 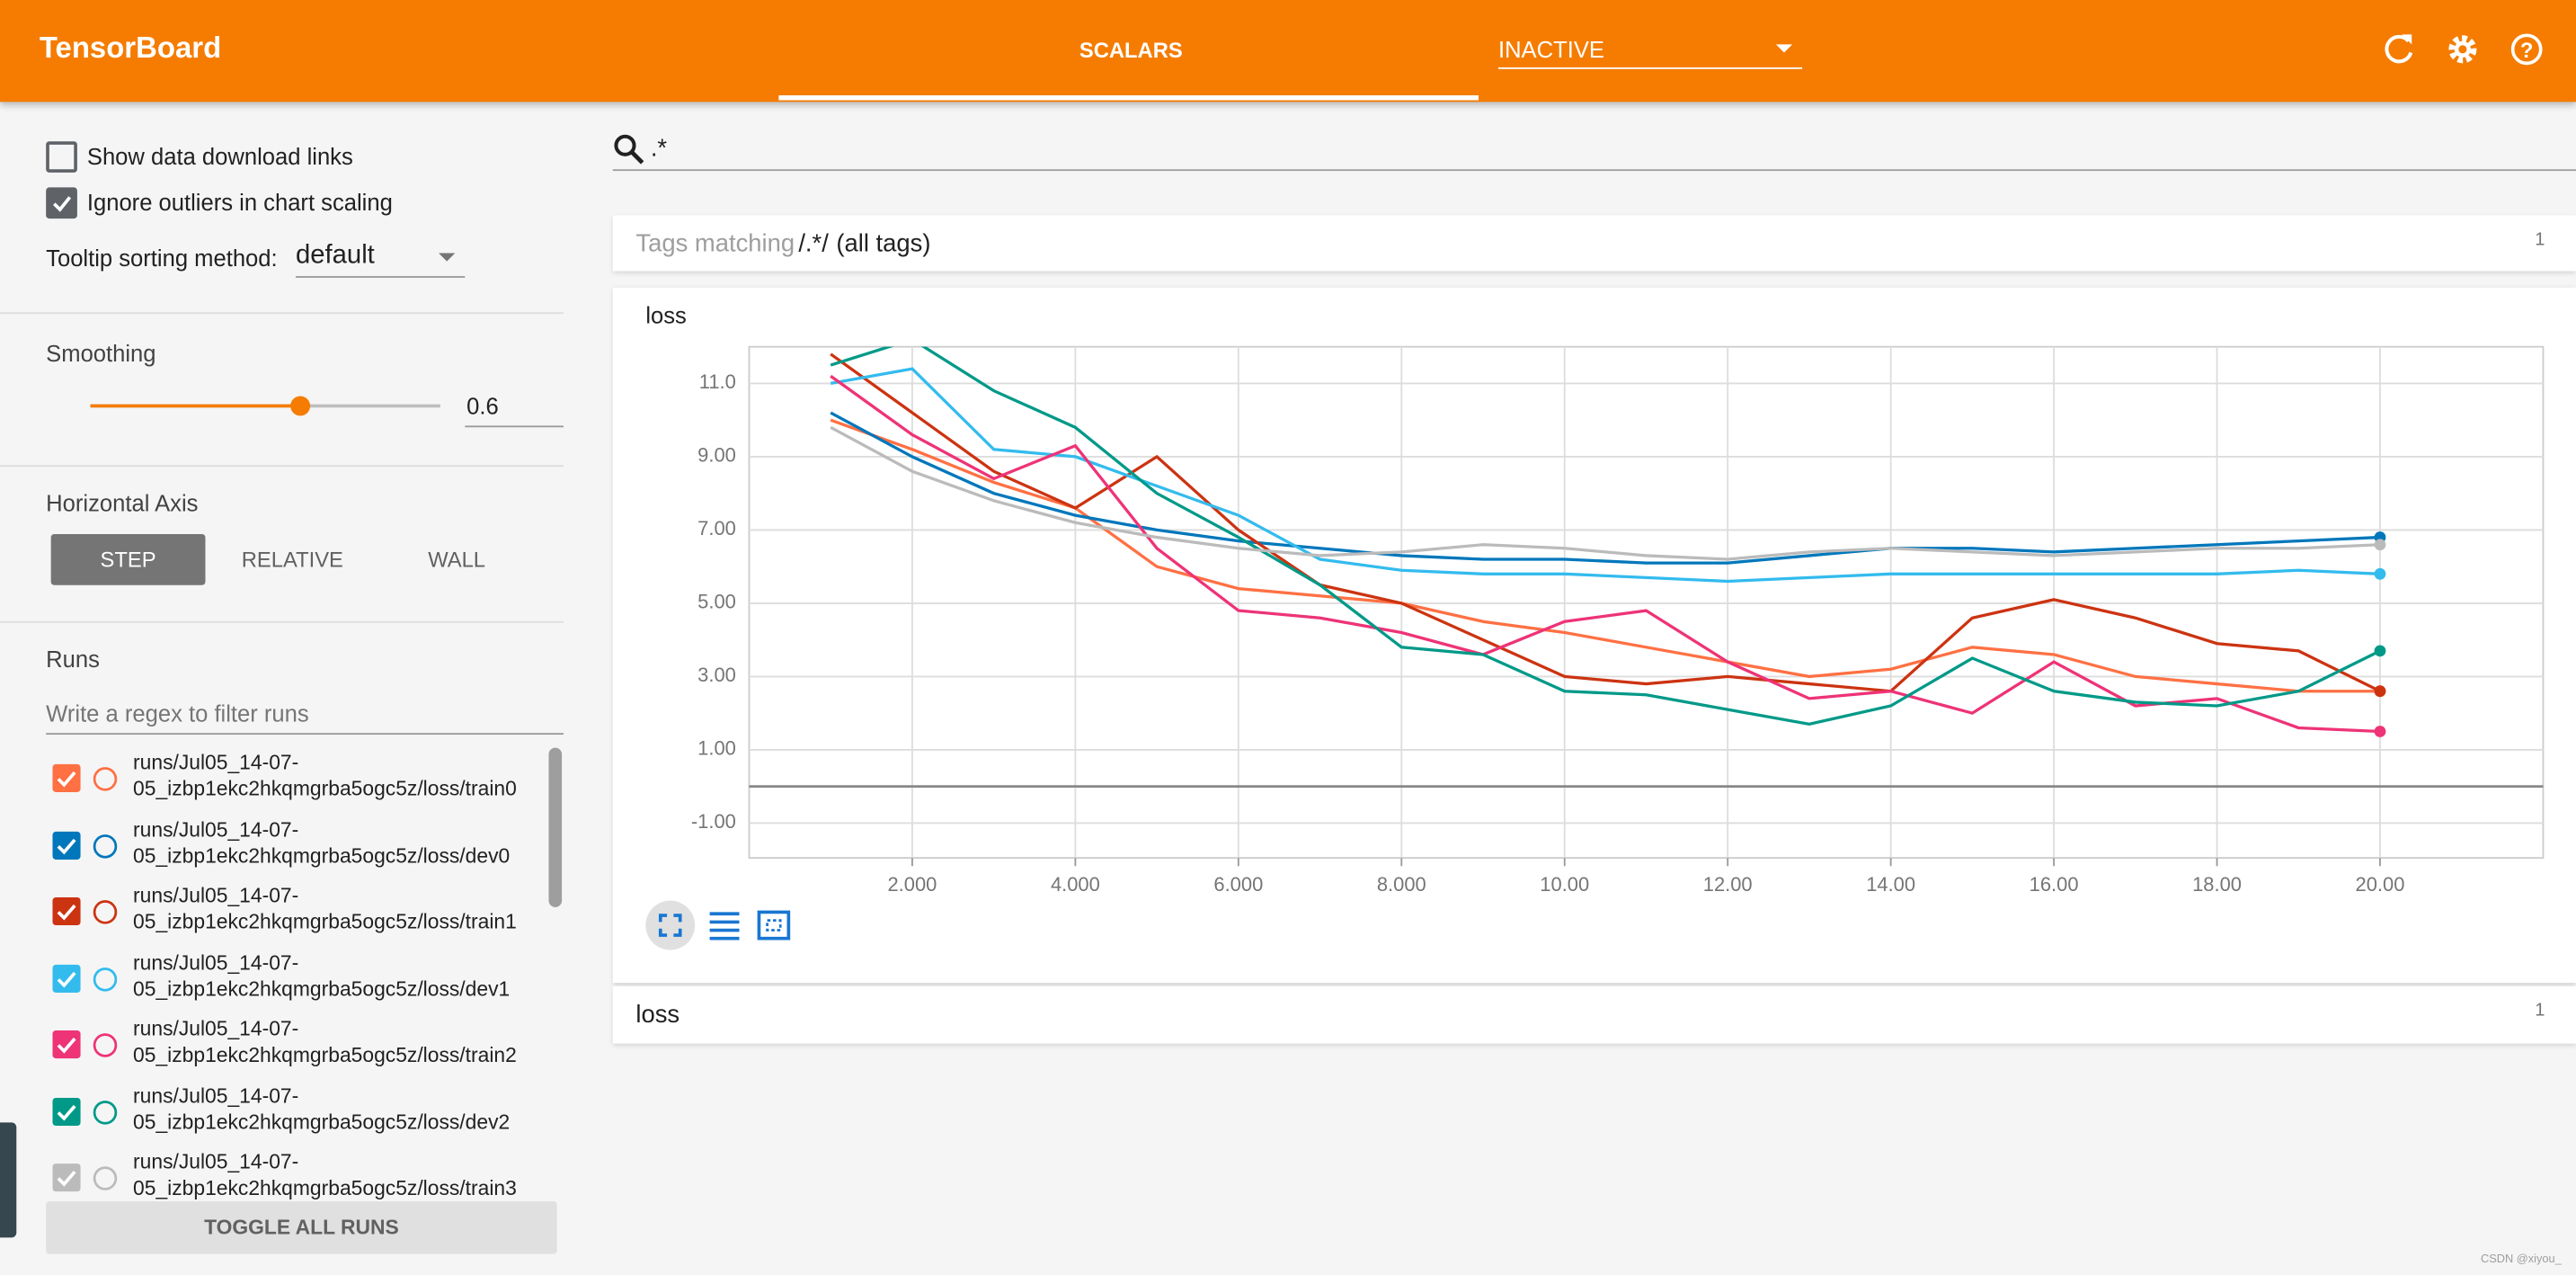 What do you see at coordinates (239, 202) in the screenshot?
I see `checkbox-label: Ignore outliers in chart scaling` at bounding box center [239, 202].